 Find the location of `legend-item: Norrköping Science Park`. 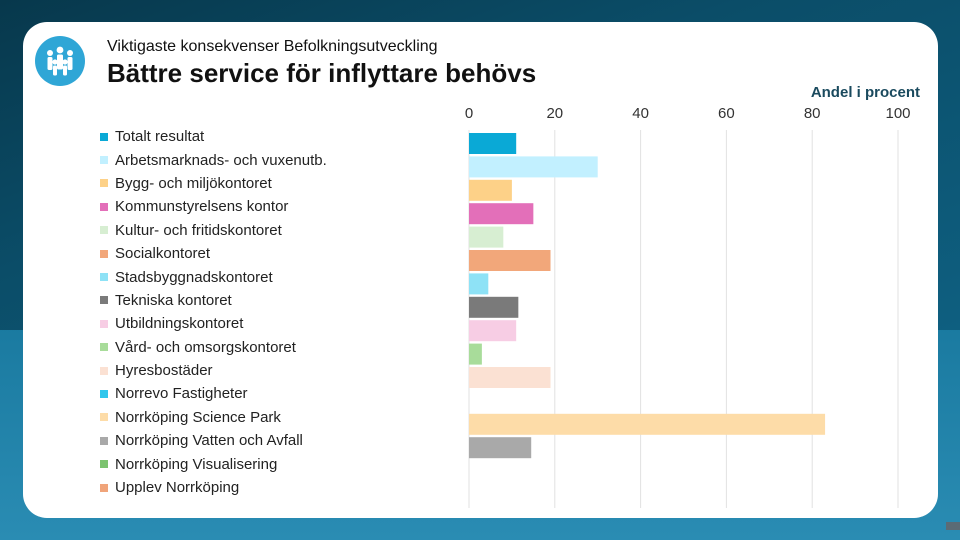

legend-item: Norrköping Science Park is located at coordinates (213, 417).